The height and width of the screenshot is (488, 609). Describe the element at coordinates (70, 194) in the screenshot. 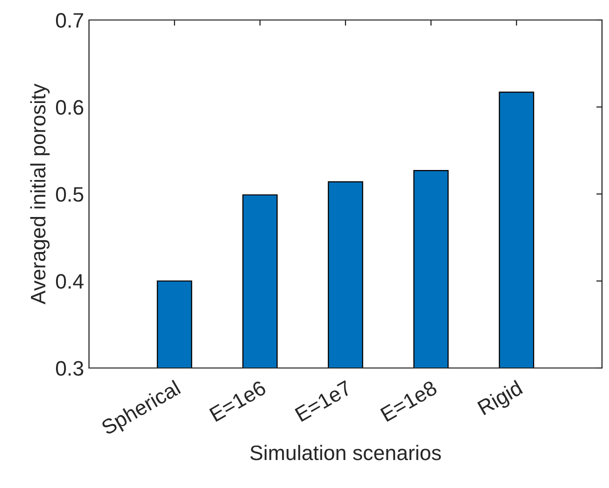

I see `y-tick-label: 0.5` at that location.